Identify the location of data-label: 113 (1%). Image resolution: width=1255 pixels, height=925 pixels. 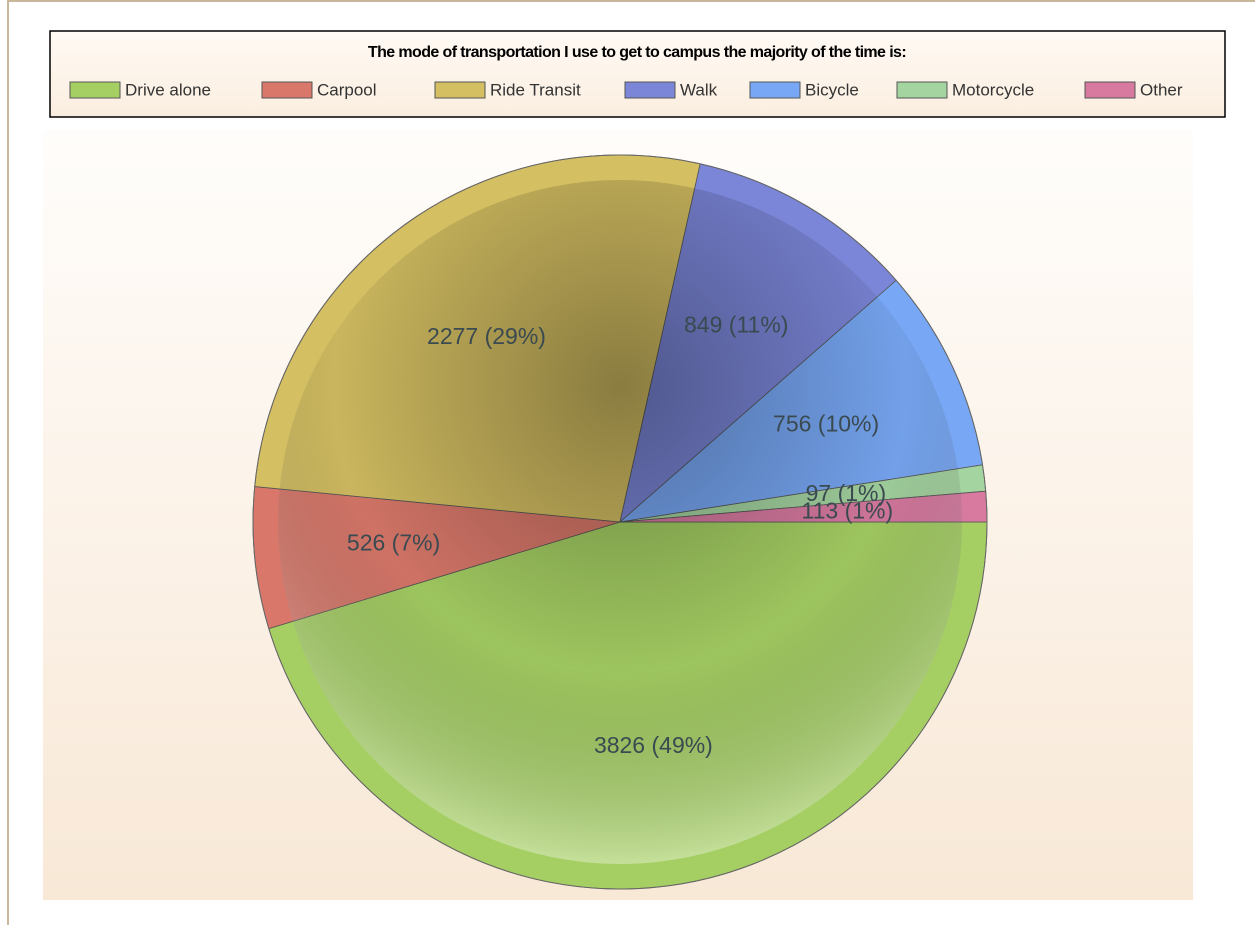
(848, 511).